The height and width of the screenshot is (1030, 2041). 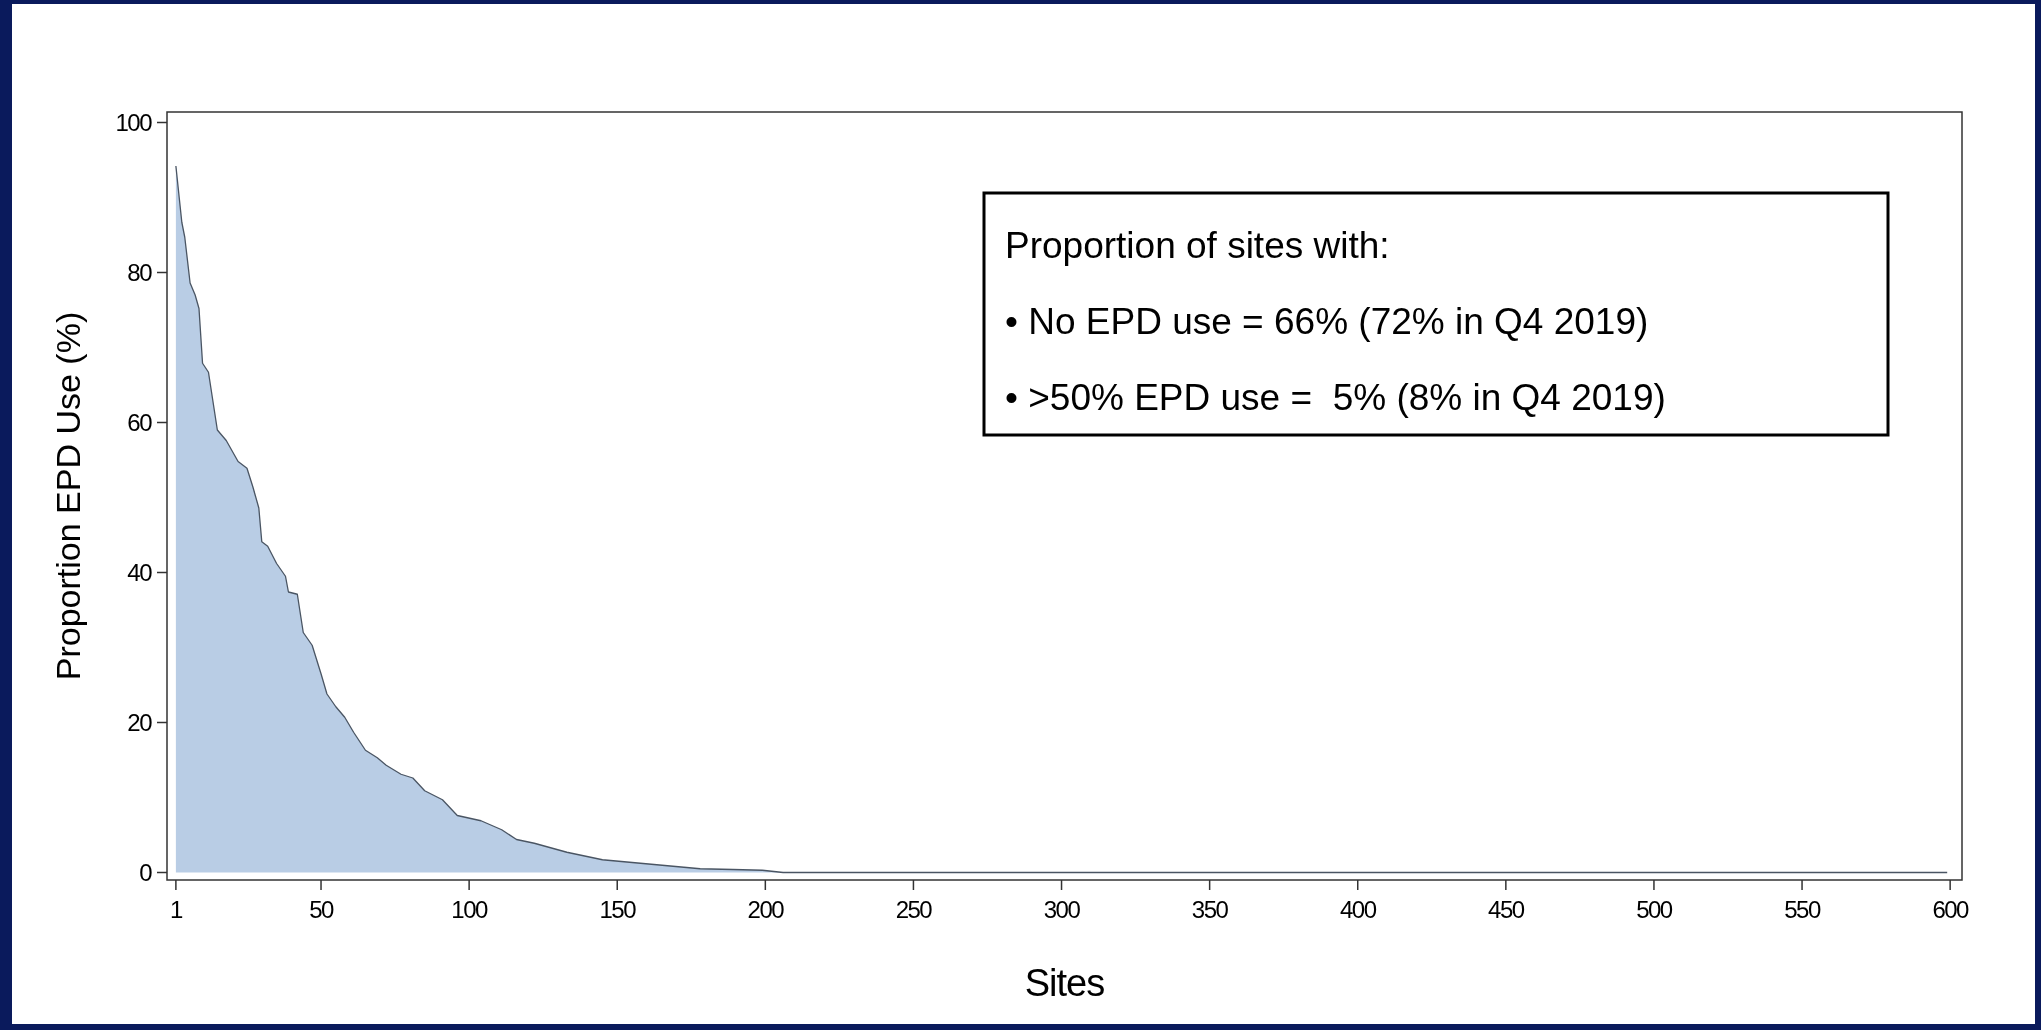 I want to click on x-tick-label: 400, so click(x=1358, y=909).